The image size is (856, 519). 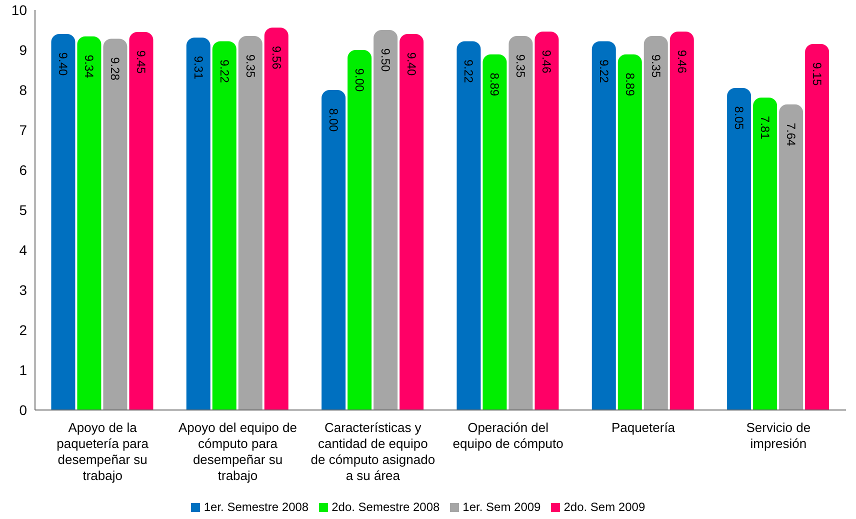 What do you see at coordinates (739, 118) in the screenshot?
I see `data-label: 8.05` at bounding box center [739, 118].